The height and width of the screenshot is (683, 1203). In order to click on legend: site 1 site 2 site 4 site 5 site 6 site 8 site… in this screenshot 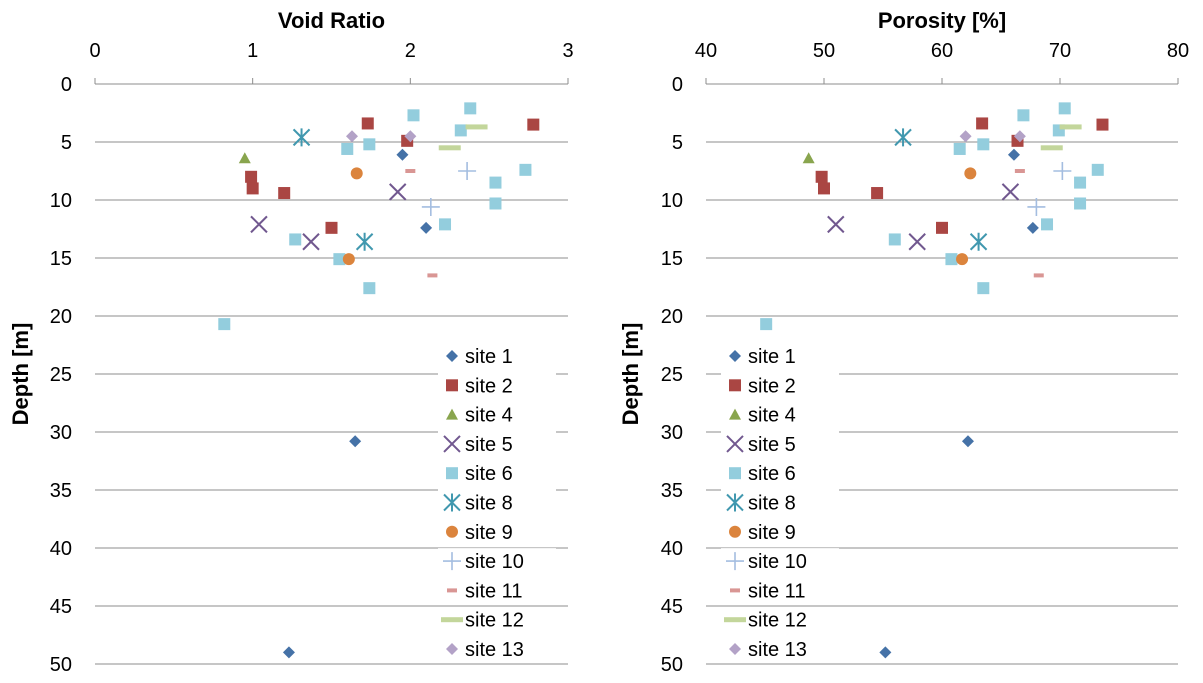, I will do `click(497, 502)`.